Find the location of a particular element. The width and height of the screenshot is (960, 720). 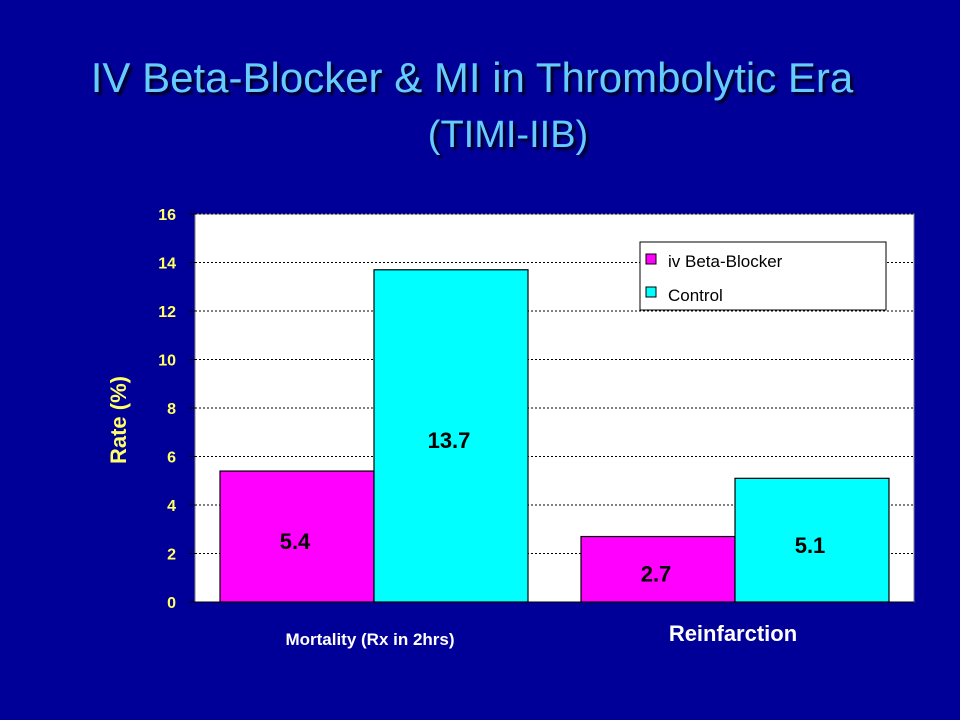

x-category-label-reinfarction: Reinfarction is located at coordinates (733, 633).